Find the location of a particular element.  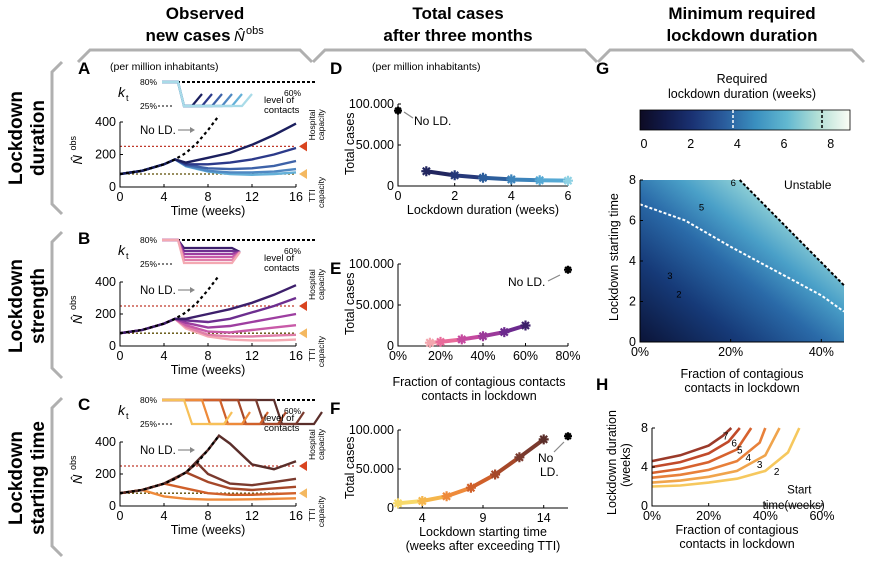

colorbar-tick-label: 6 is located at coordinates (784, 144).